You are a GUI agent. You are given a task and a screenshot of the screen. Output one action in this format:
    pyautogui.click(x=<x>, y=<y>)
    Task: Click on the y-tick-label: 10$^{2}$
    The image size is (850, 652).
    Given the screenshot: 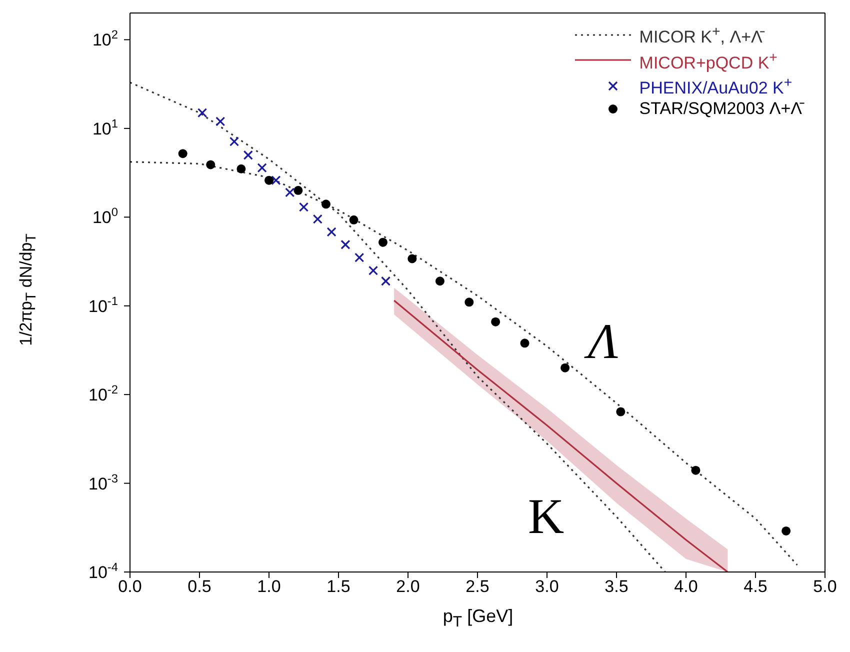 What is the action you would take?
    pyautogui.click(x=105, y=39)
    